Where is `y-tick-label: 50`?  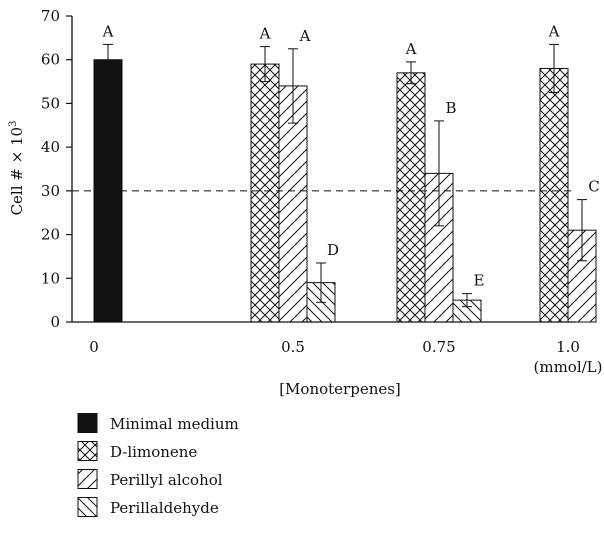
y-tick-label: 50 is located at coordinates (50, 103).